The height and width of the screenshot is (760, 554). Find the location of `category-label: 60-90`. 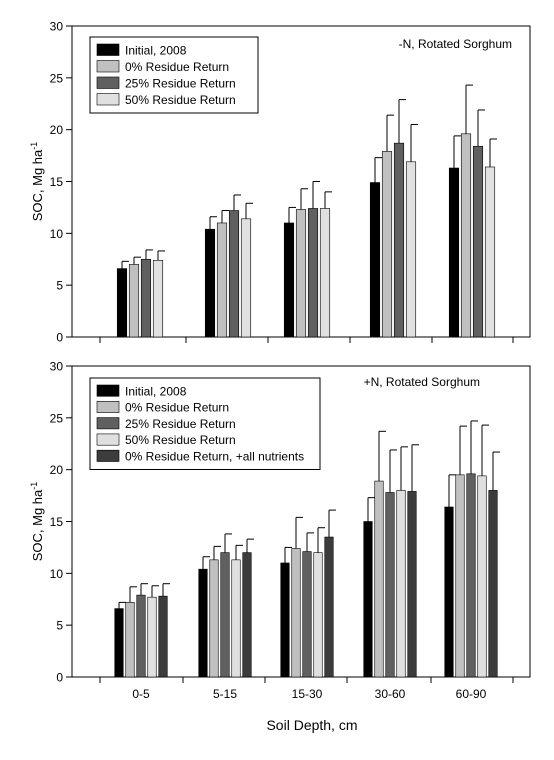

category-label: 60-90 is located at coordinates (471, 694).